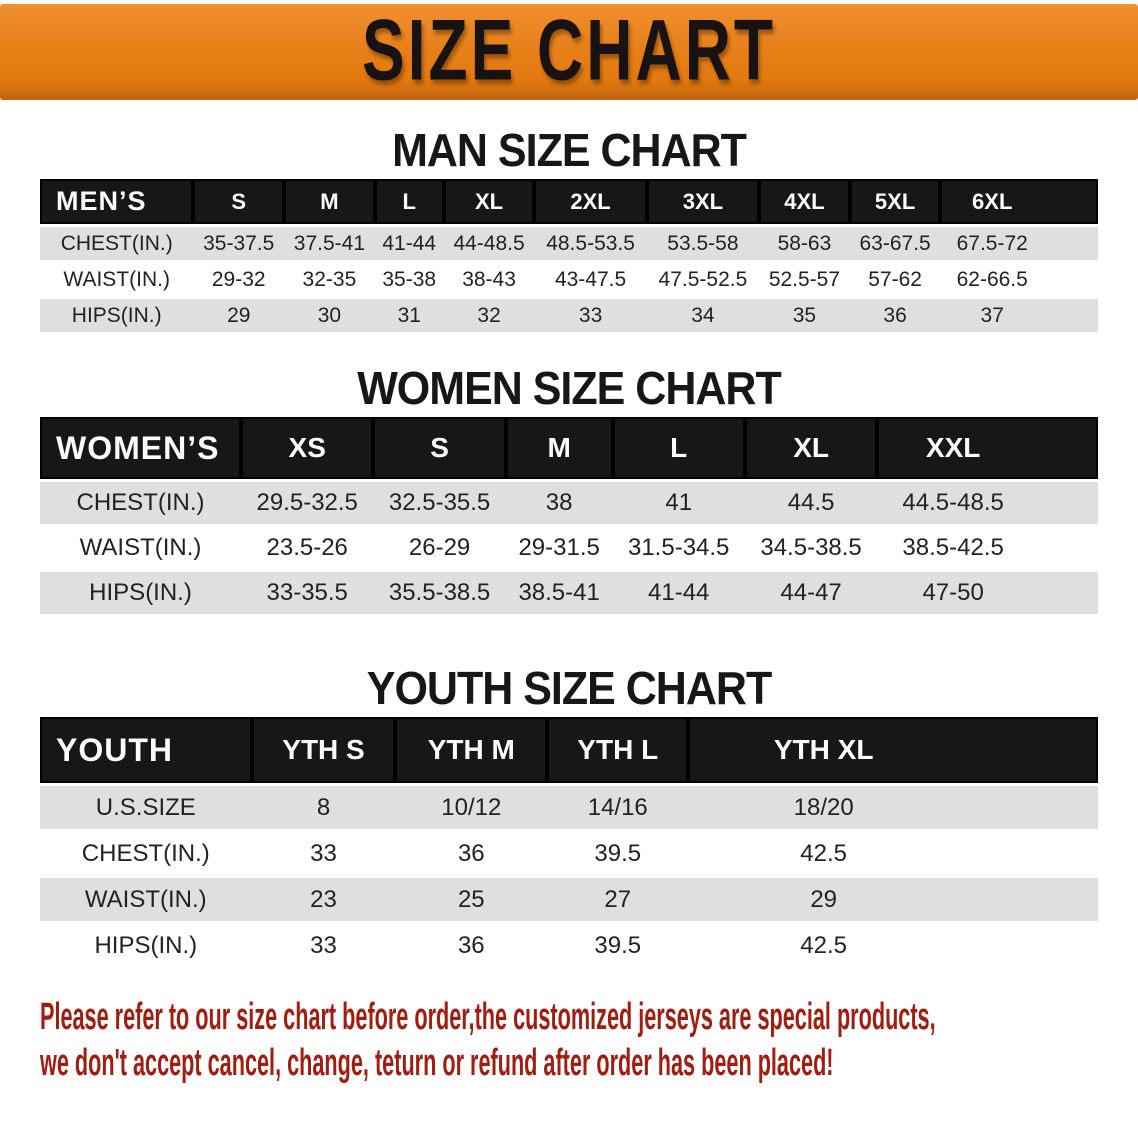  What do you see at coordinates (590, 201) in the screenshot?
I see `size-header-cell: 2XL` at bounding box center [590, 201].